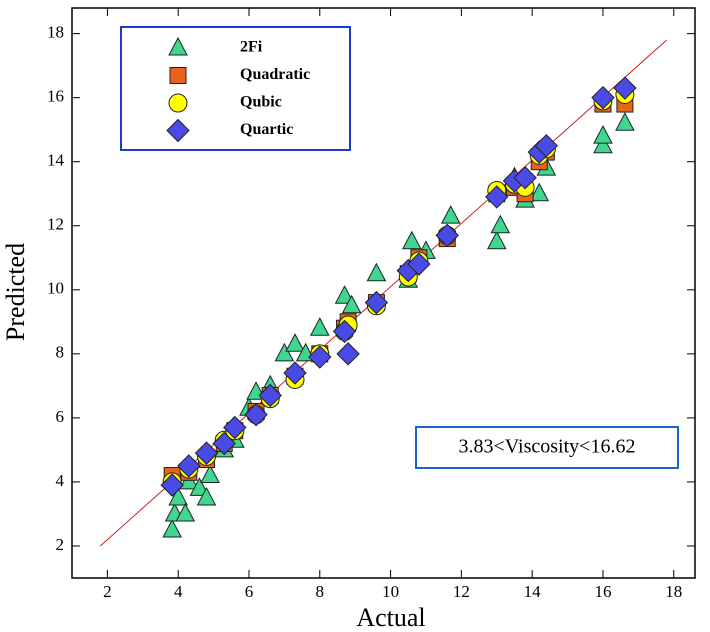 The width and height of the screenshot is (710, 632). I want to click on y-tick-label: 8, so click(60, 352).